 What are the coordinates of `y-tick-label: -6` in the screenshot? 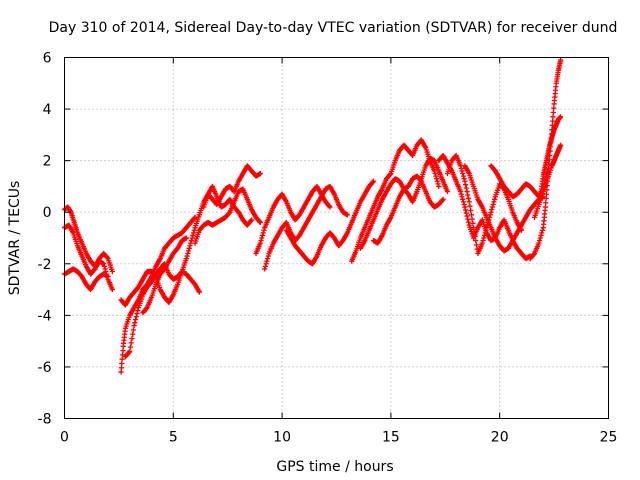 It's located at (45, 368).